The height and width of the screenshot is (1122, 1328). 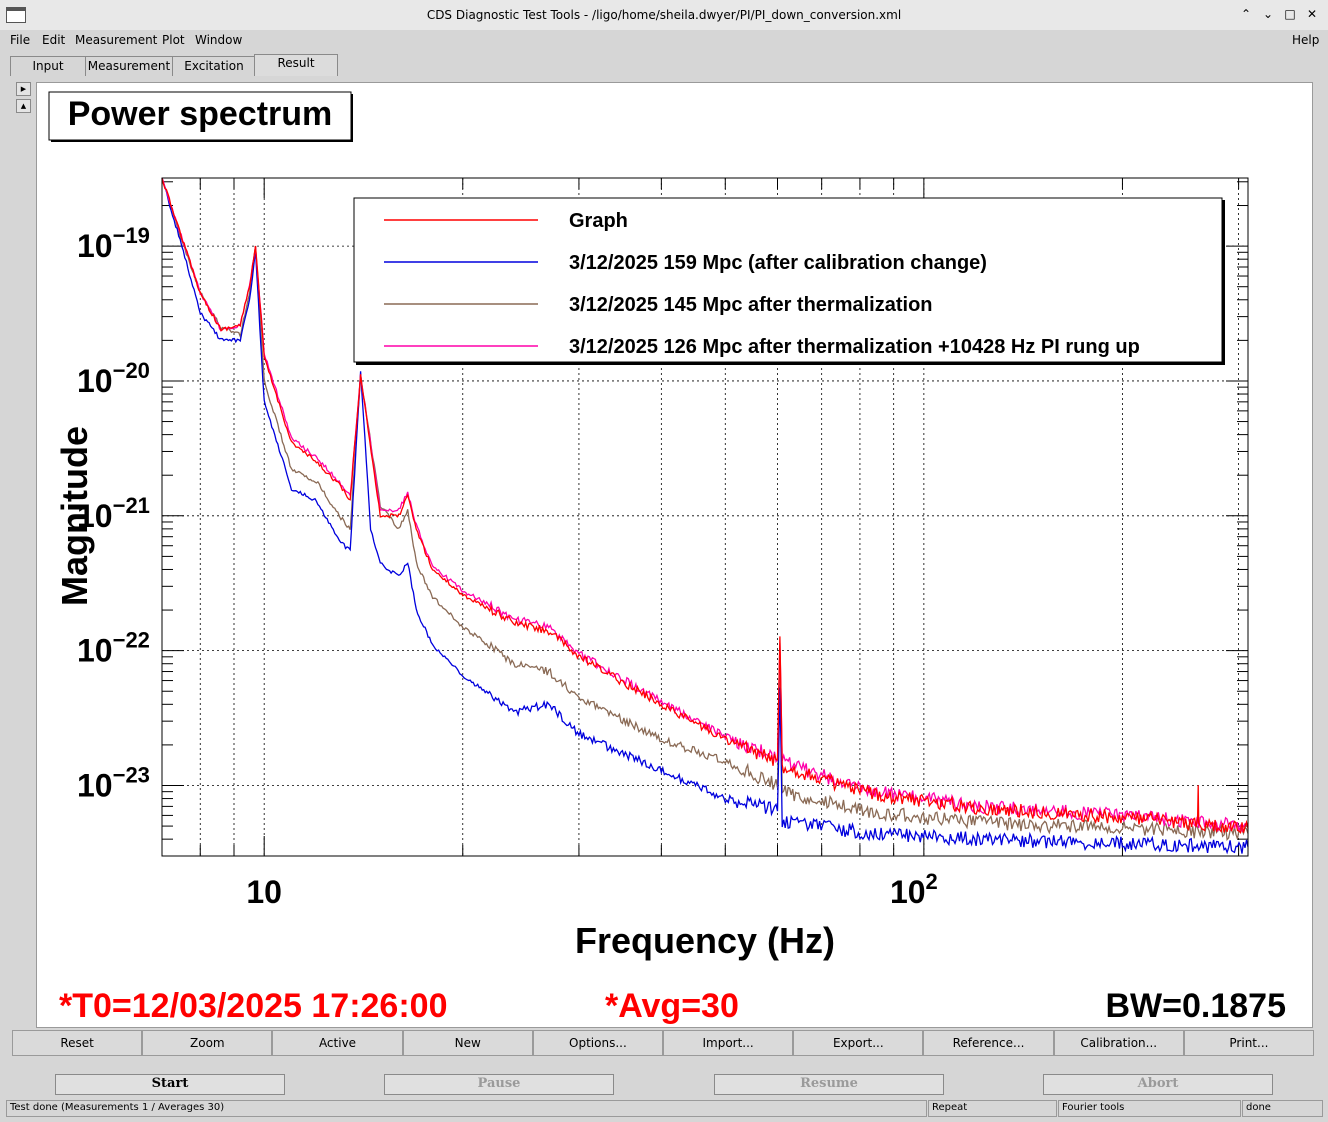 I want to click on x-tick-label: 102, so click(x=914, y=889).